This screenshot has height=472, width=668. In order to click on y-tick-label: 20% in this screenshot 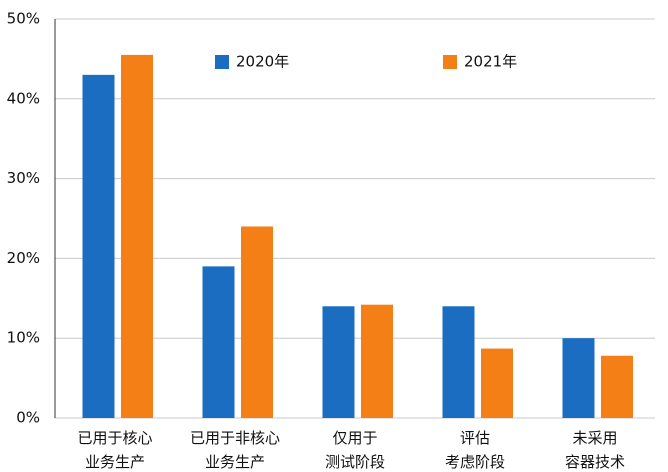, I will do `click(23, 258)`.